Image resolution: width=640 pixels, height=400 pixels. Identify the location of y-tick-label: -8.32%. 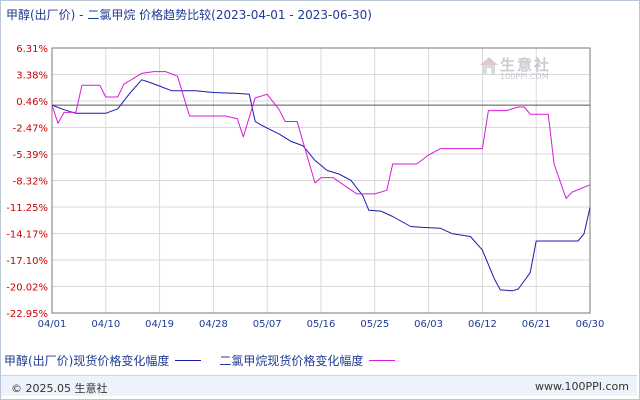
(30, 182).